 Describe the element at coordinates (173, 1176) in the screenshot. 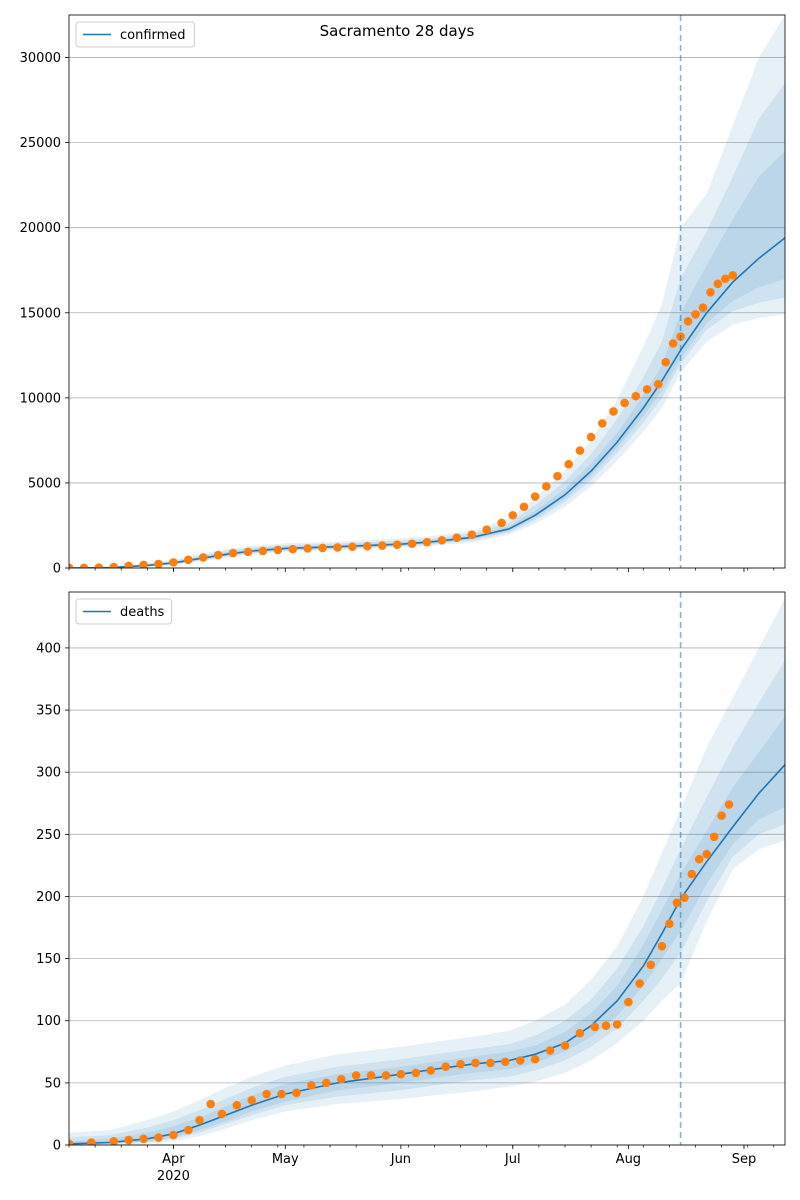

I see `x-year-label: 2020` at that location.